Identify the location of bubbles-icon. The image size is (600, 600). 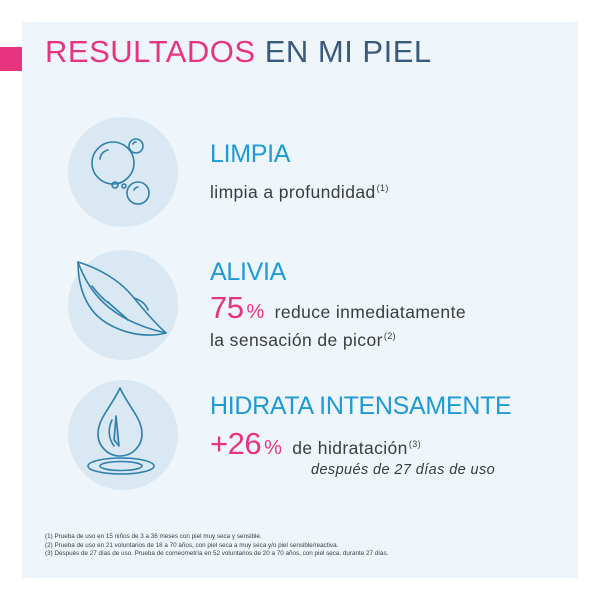
(123, 172).